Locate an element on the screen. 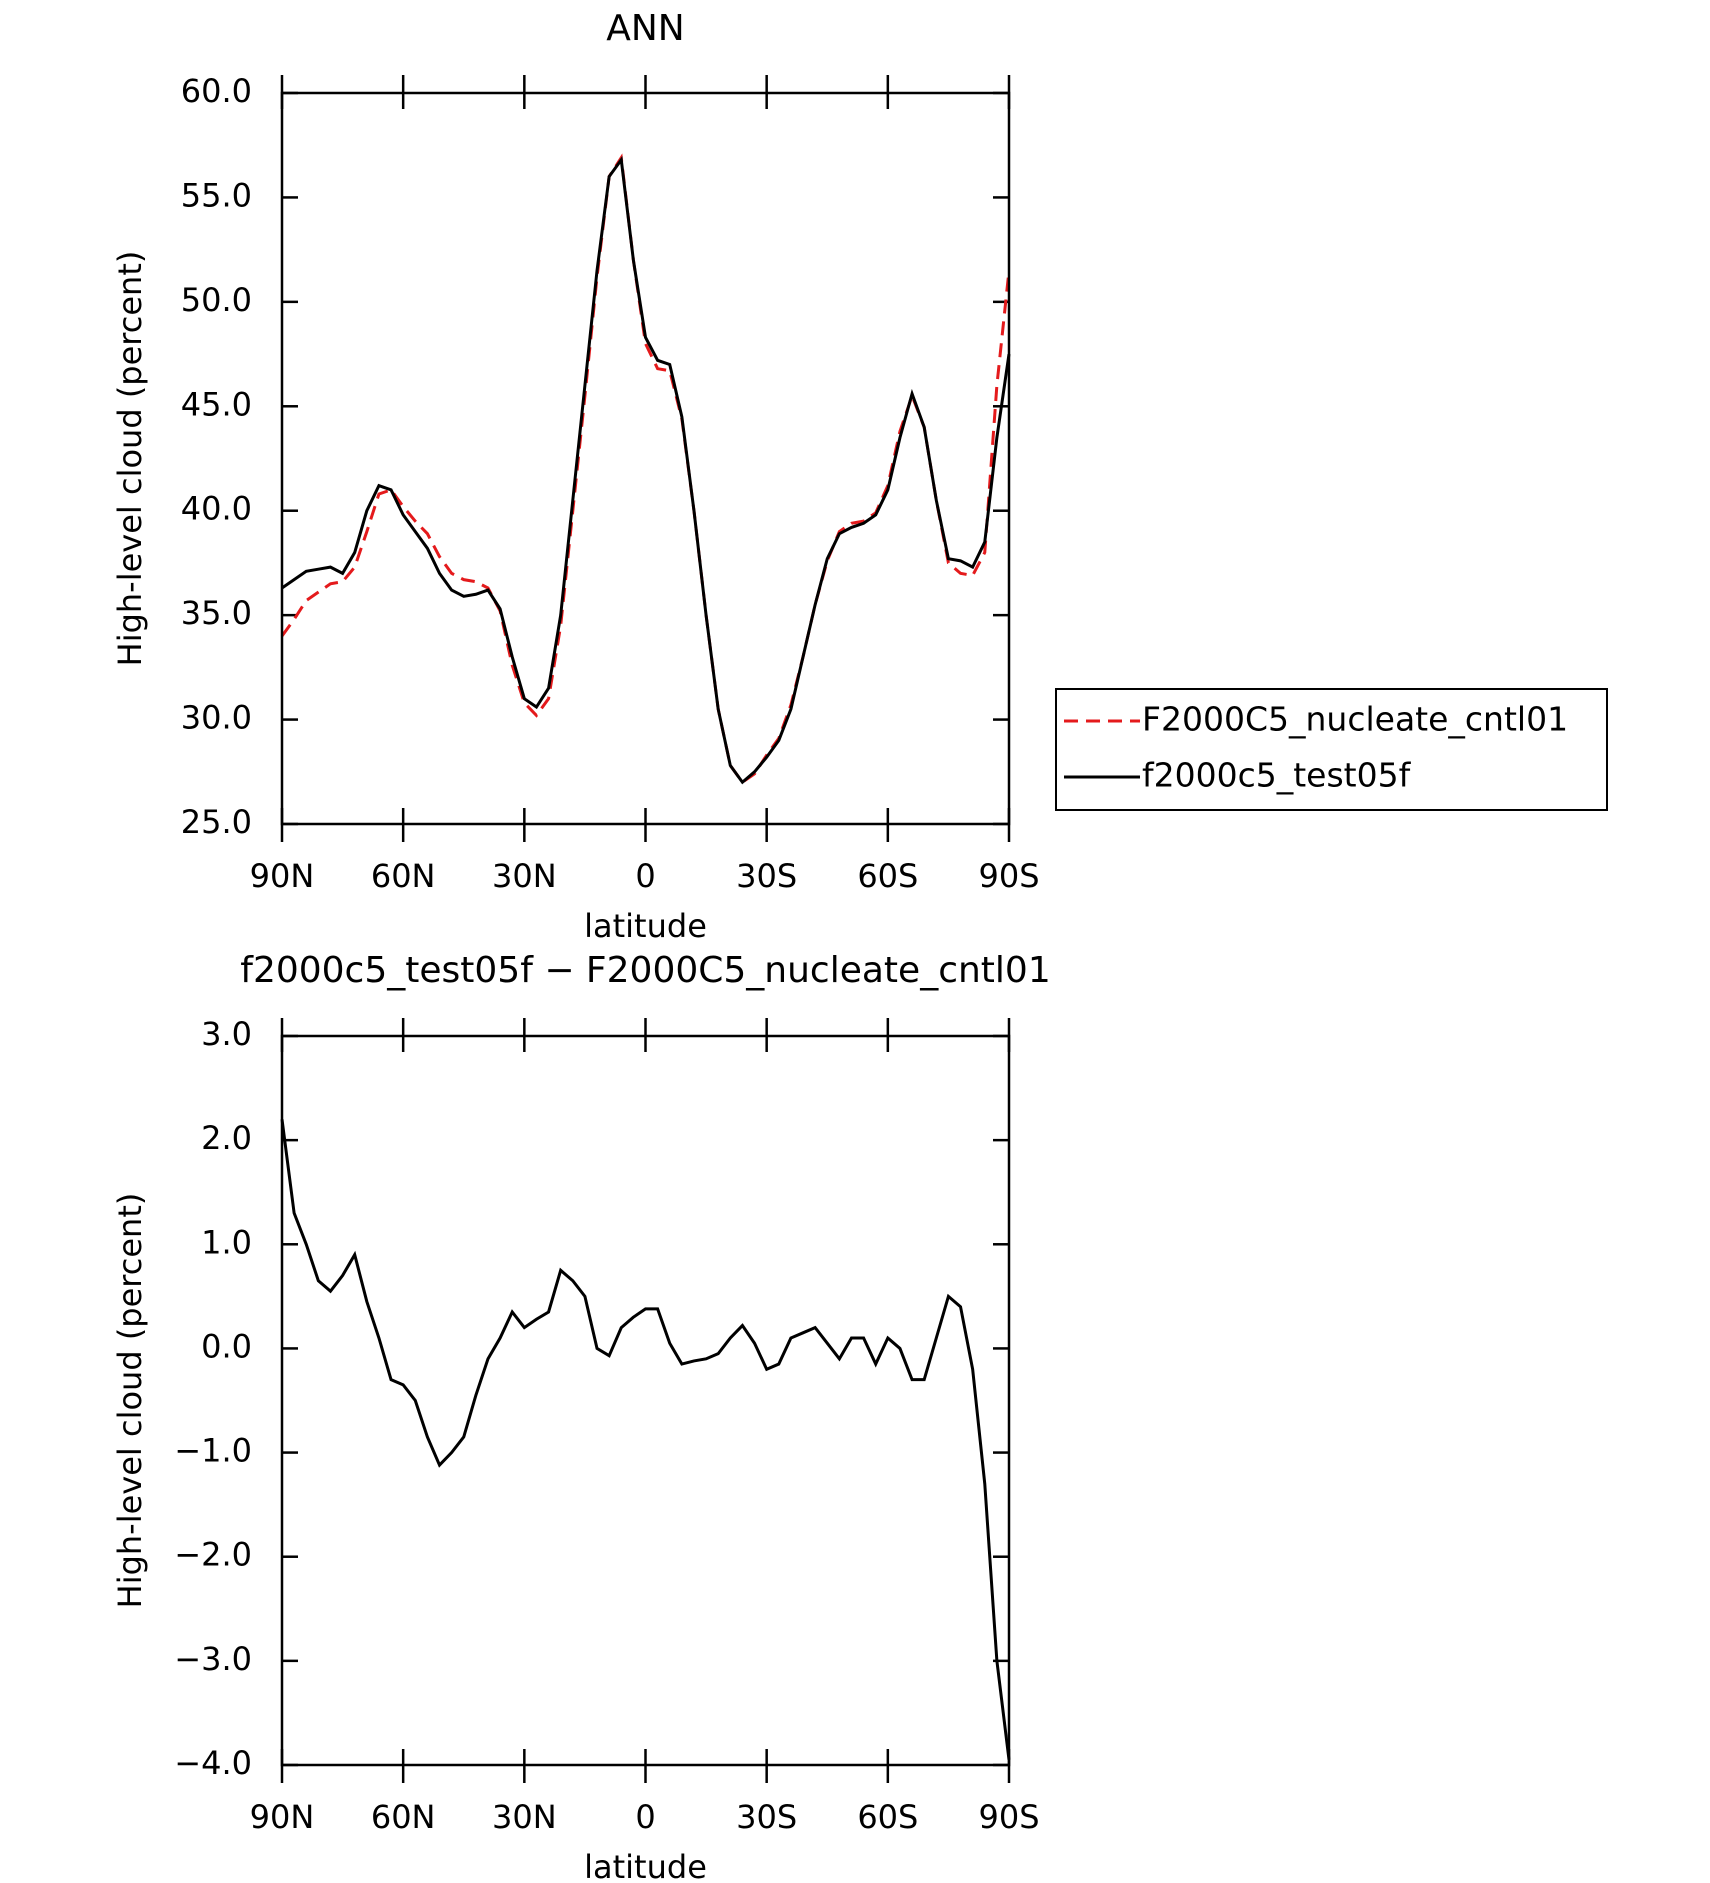  legend-box is located at coordinates (1331, 749).